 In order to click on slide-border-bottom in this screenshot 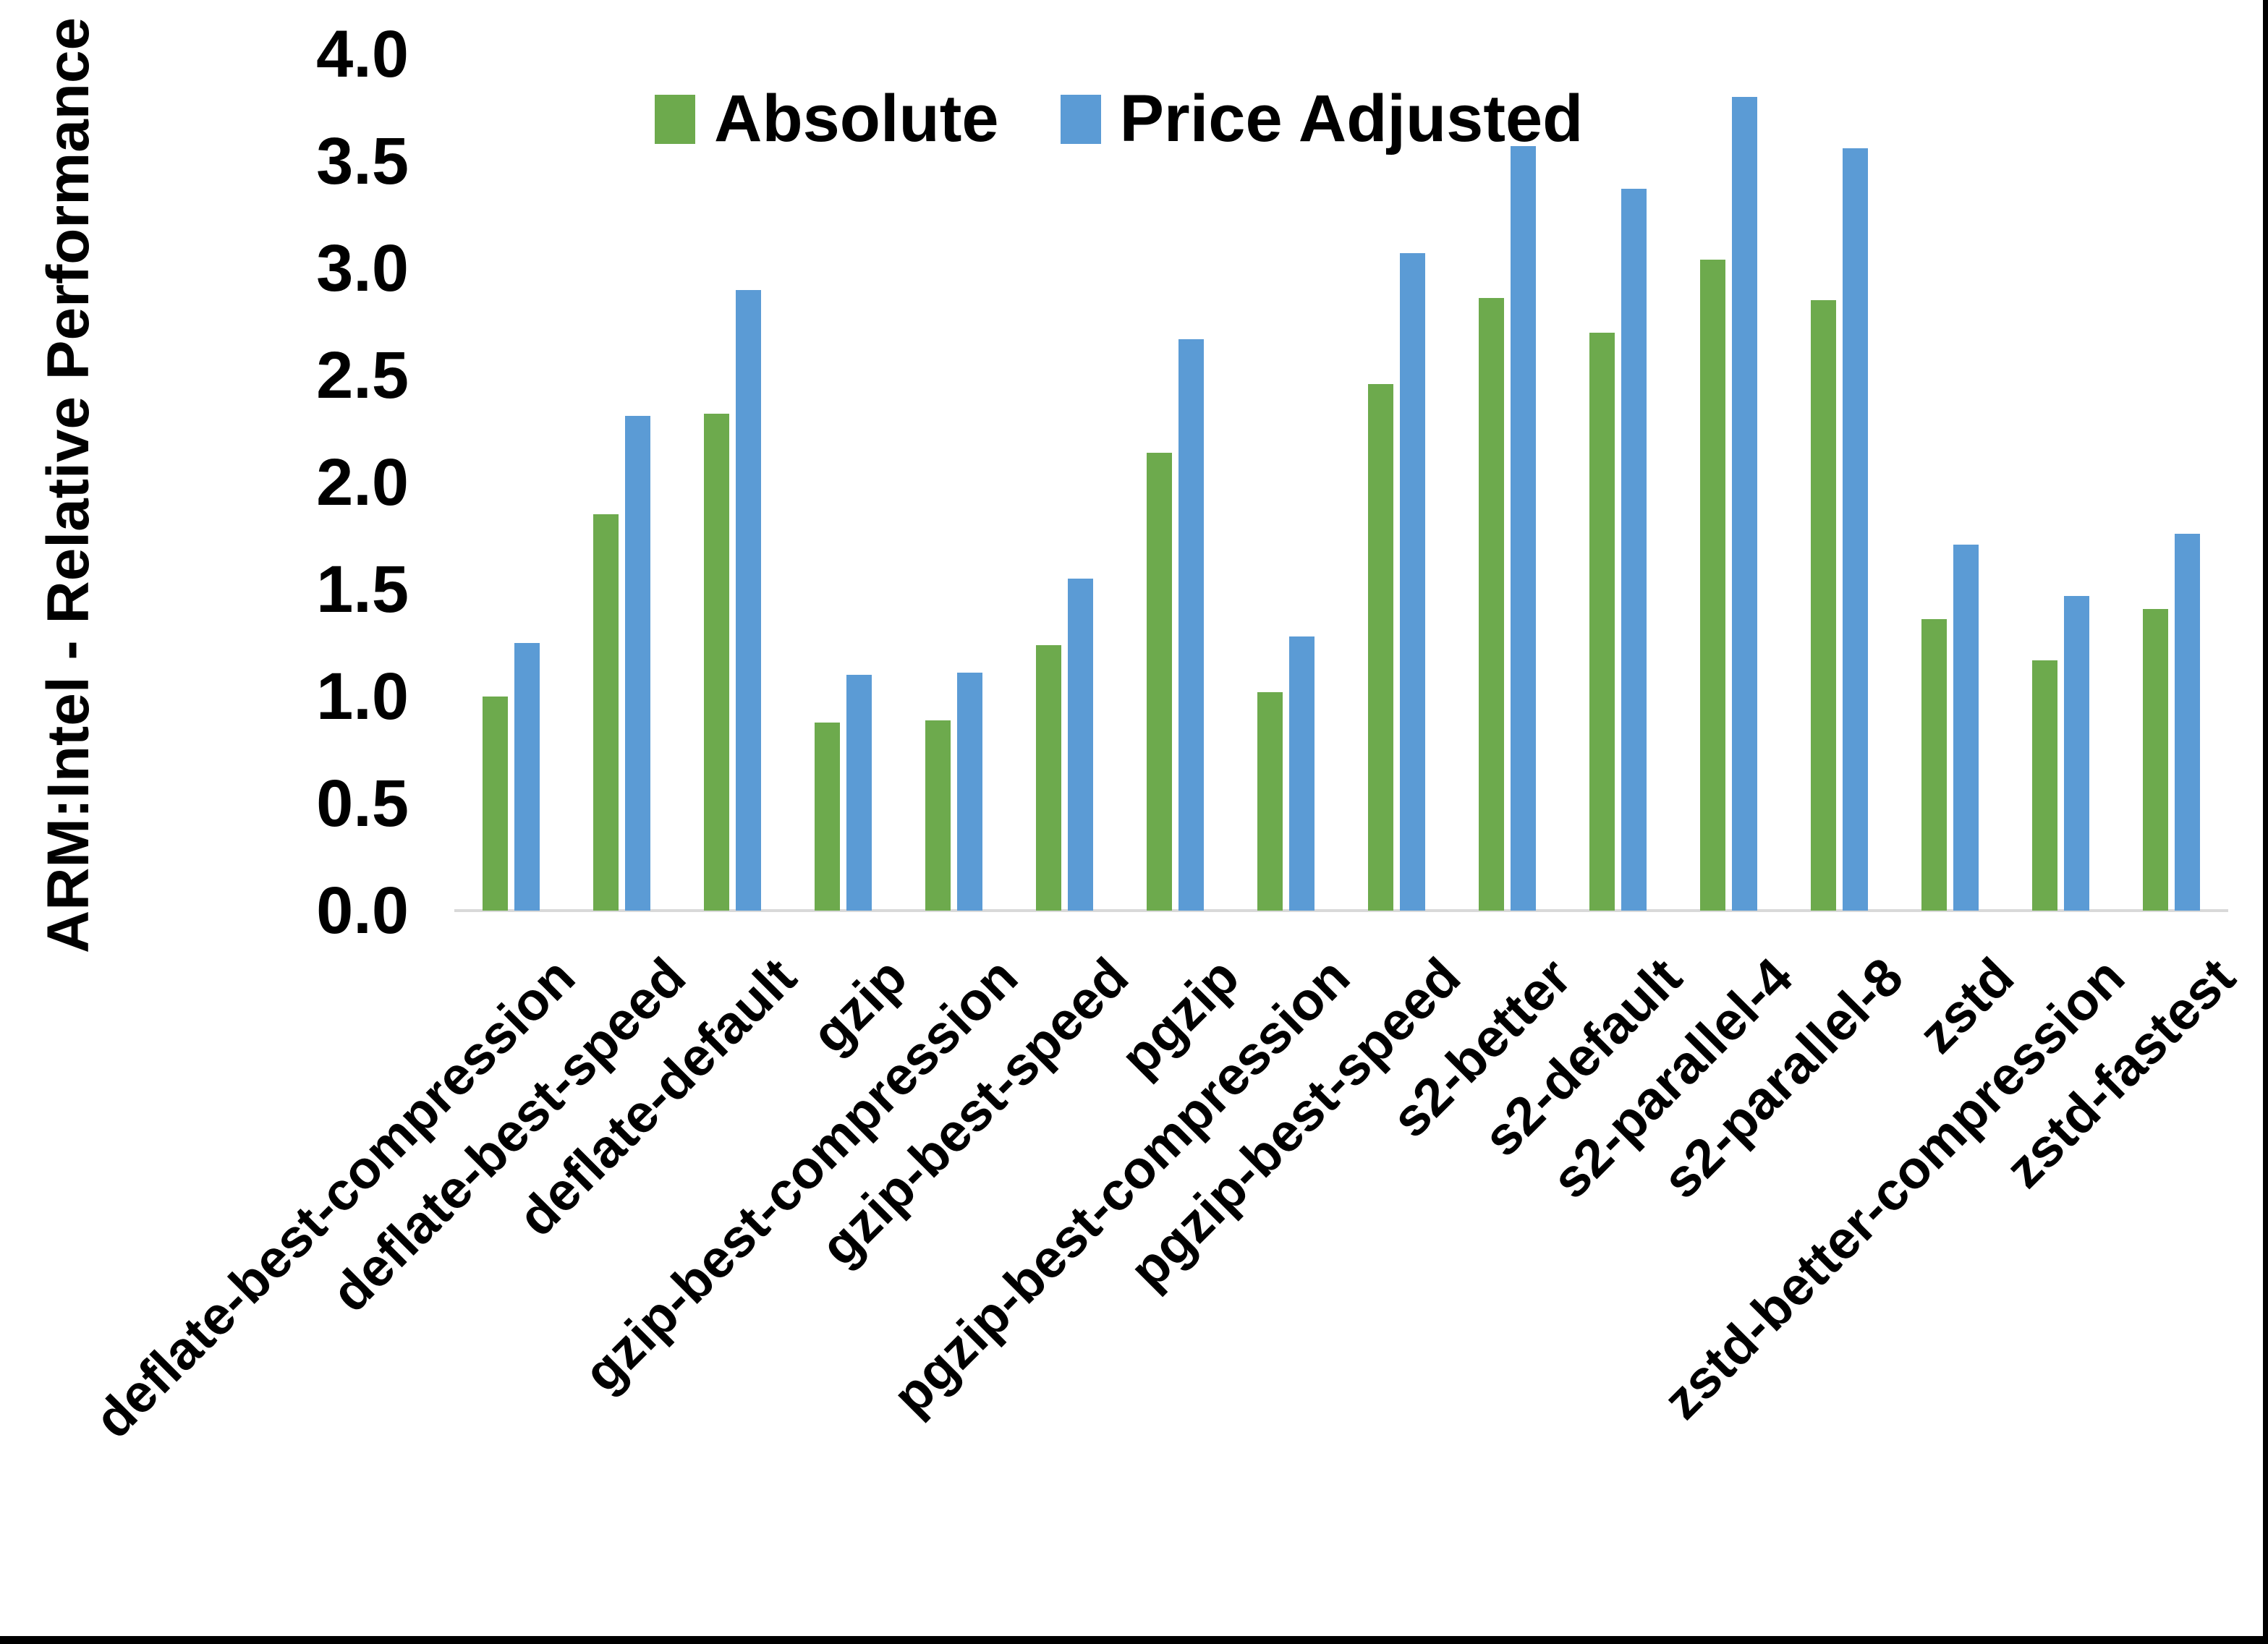, I will do `click(1134, 1640)`.